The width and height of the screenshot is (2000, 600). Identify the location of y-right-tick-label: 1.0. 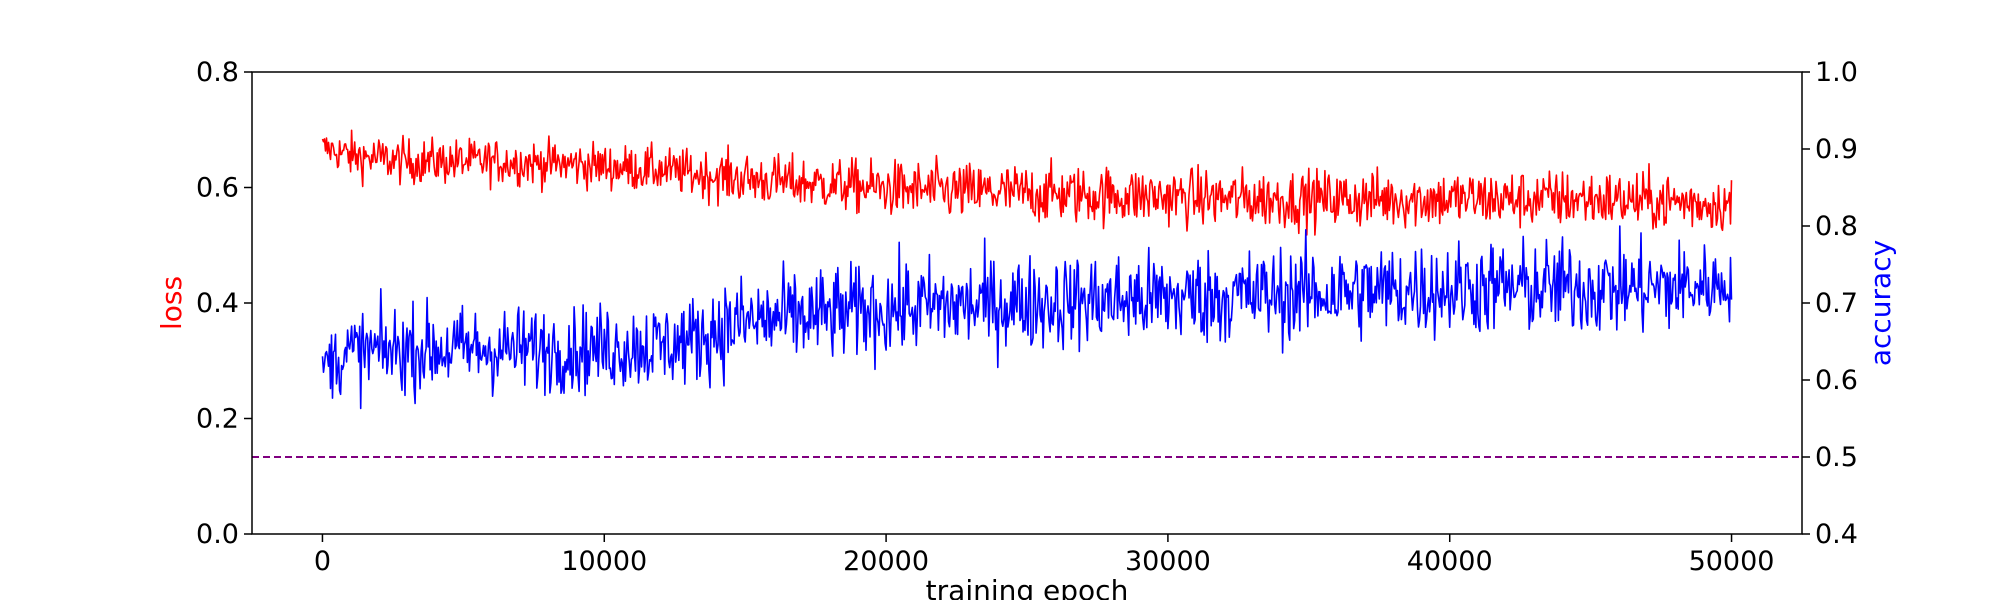
(1836, 72).